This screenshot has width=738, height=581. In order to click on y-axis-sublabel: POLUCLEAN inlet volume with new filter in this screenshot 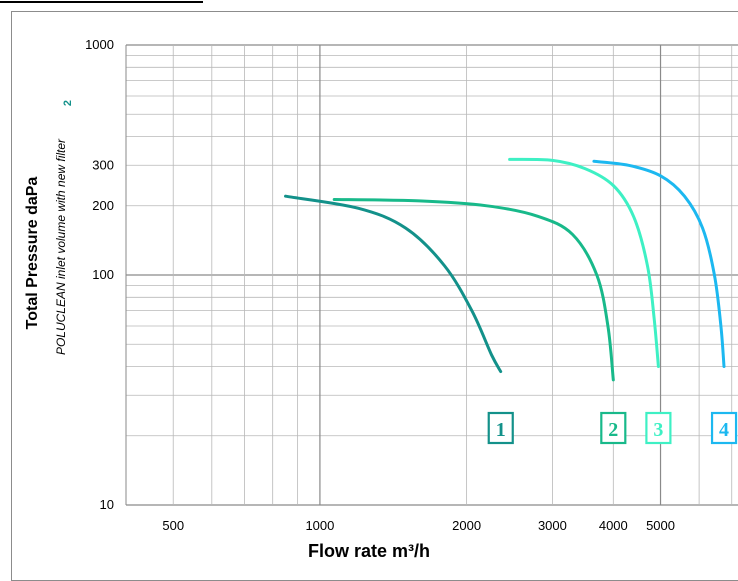, I will do `click(61, 246)`.